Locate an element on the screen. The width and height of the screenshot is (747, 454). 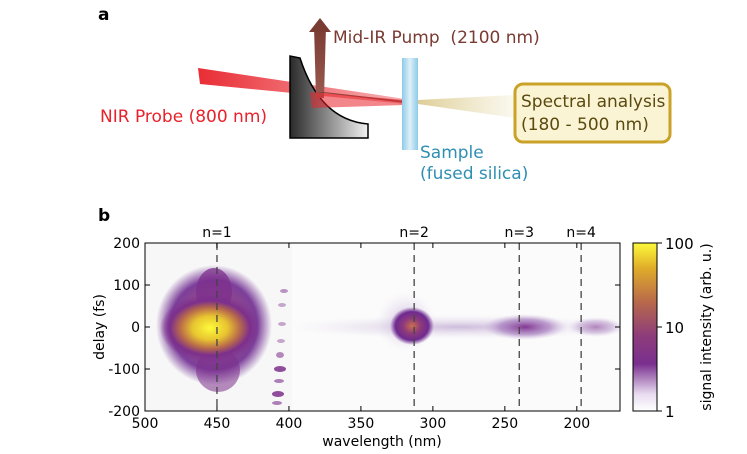
x-tick-label: 400 is located at coordinates (289, 424).